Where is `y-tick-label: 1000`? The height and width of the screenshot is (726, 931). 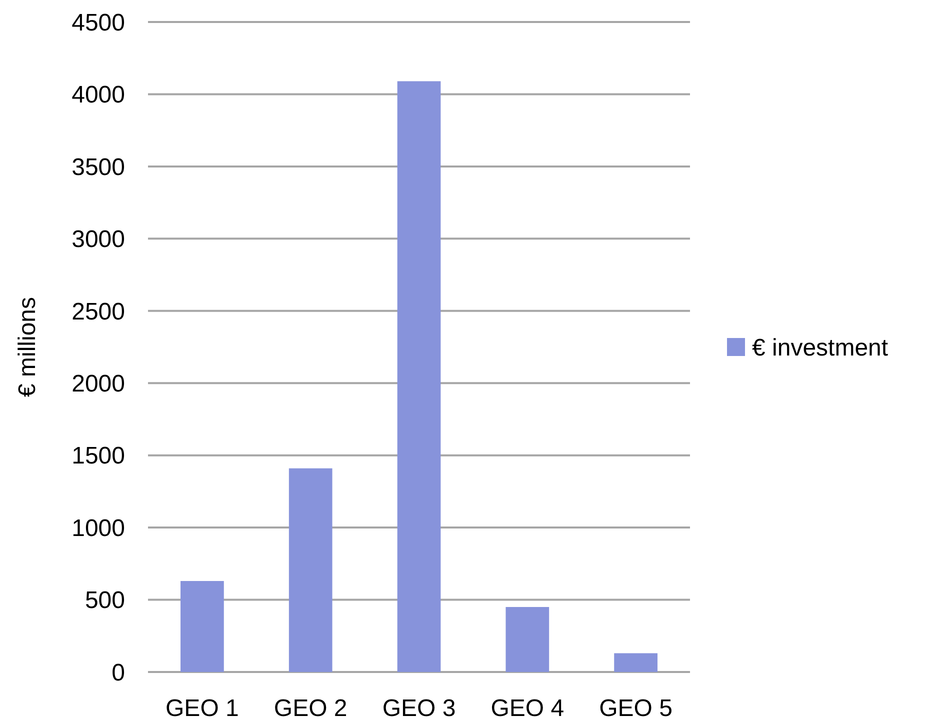 y-tick-label: 1000 is located at coordinates (98, 528).